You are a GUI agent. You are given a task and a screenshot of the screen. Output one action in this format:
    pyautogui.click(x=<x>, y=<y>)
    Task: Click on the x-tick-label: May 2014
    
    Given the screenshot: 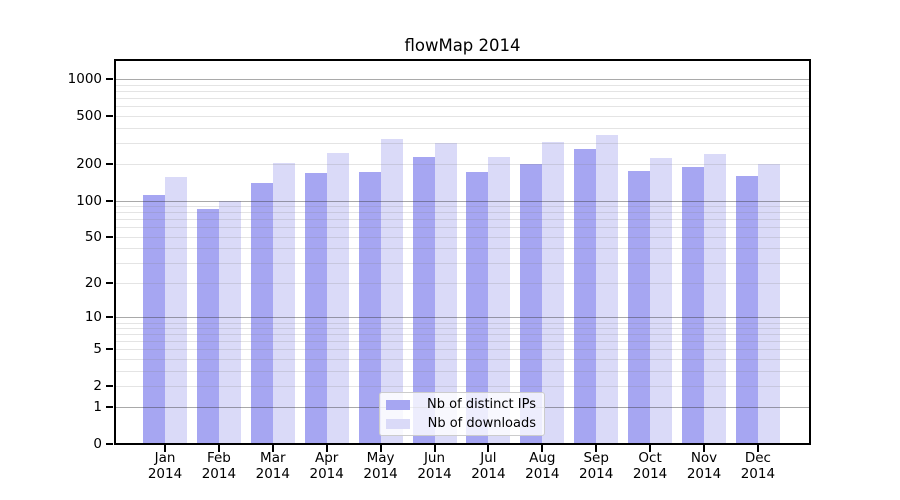 What is the action you would take?
    pyautogui.click(x=380, y=466)
    